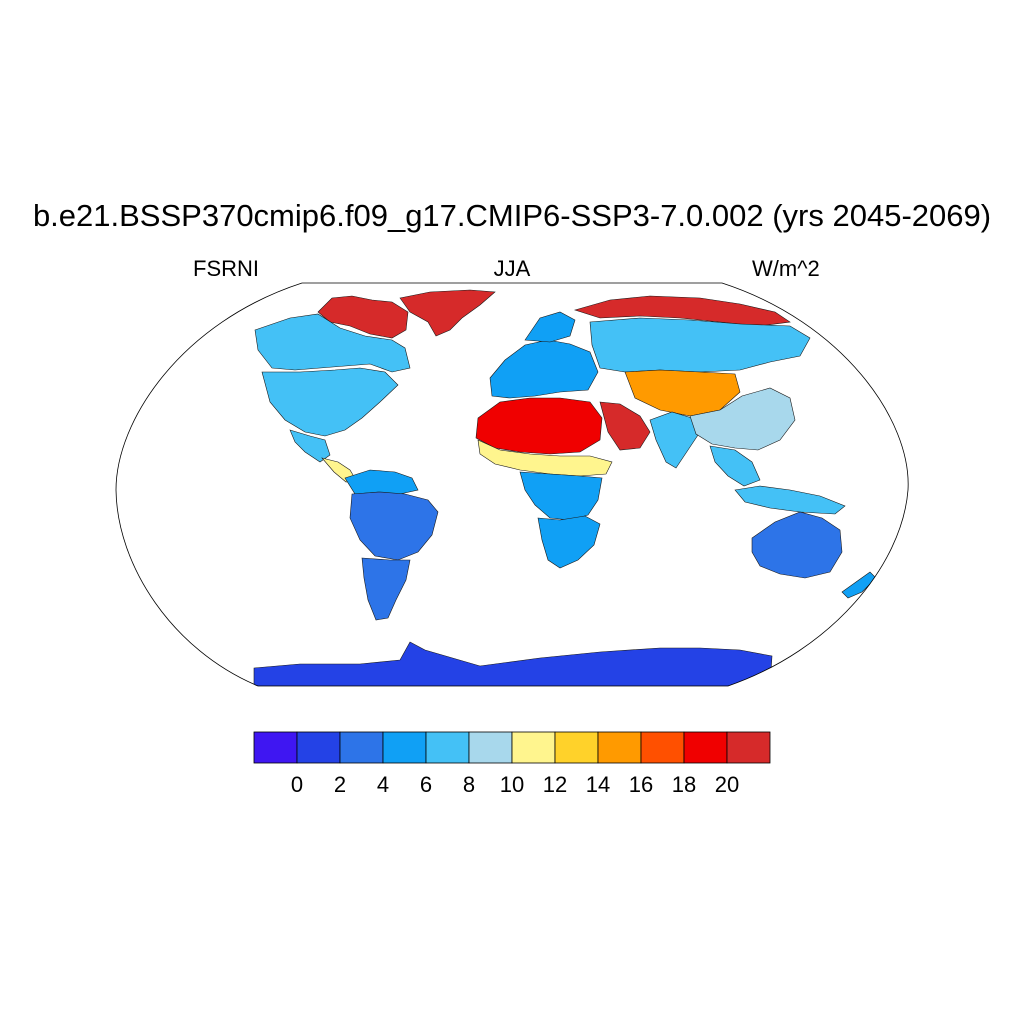  What do you see at coordinates (790, 500) in the screenshot?
I see `region-indonesia` at bounding box center [790, 500].